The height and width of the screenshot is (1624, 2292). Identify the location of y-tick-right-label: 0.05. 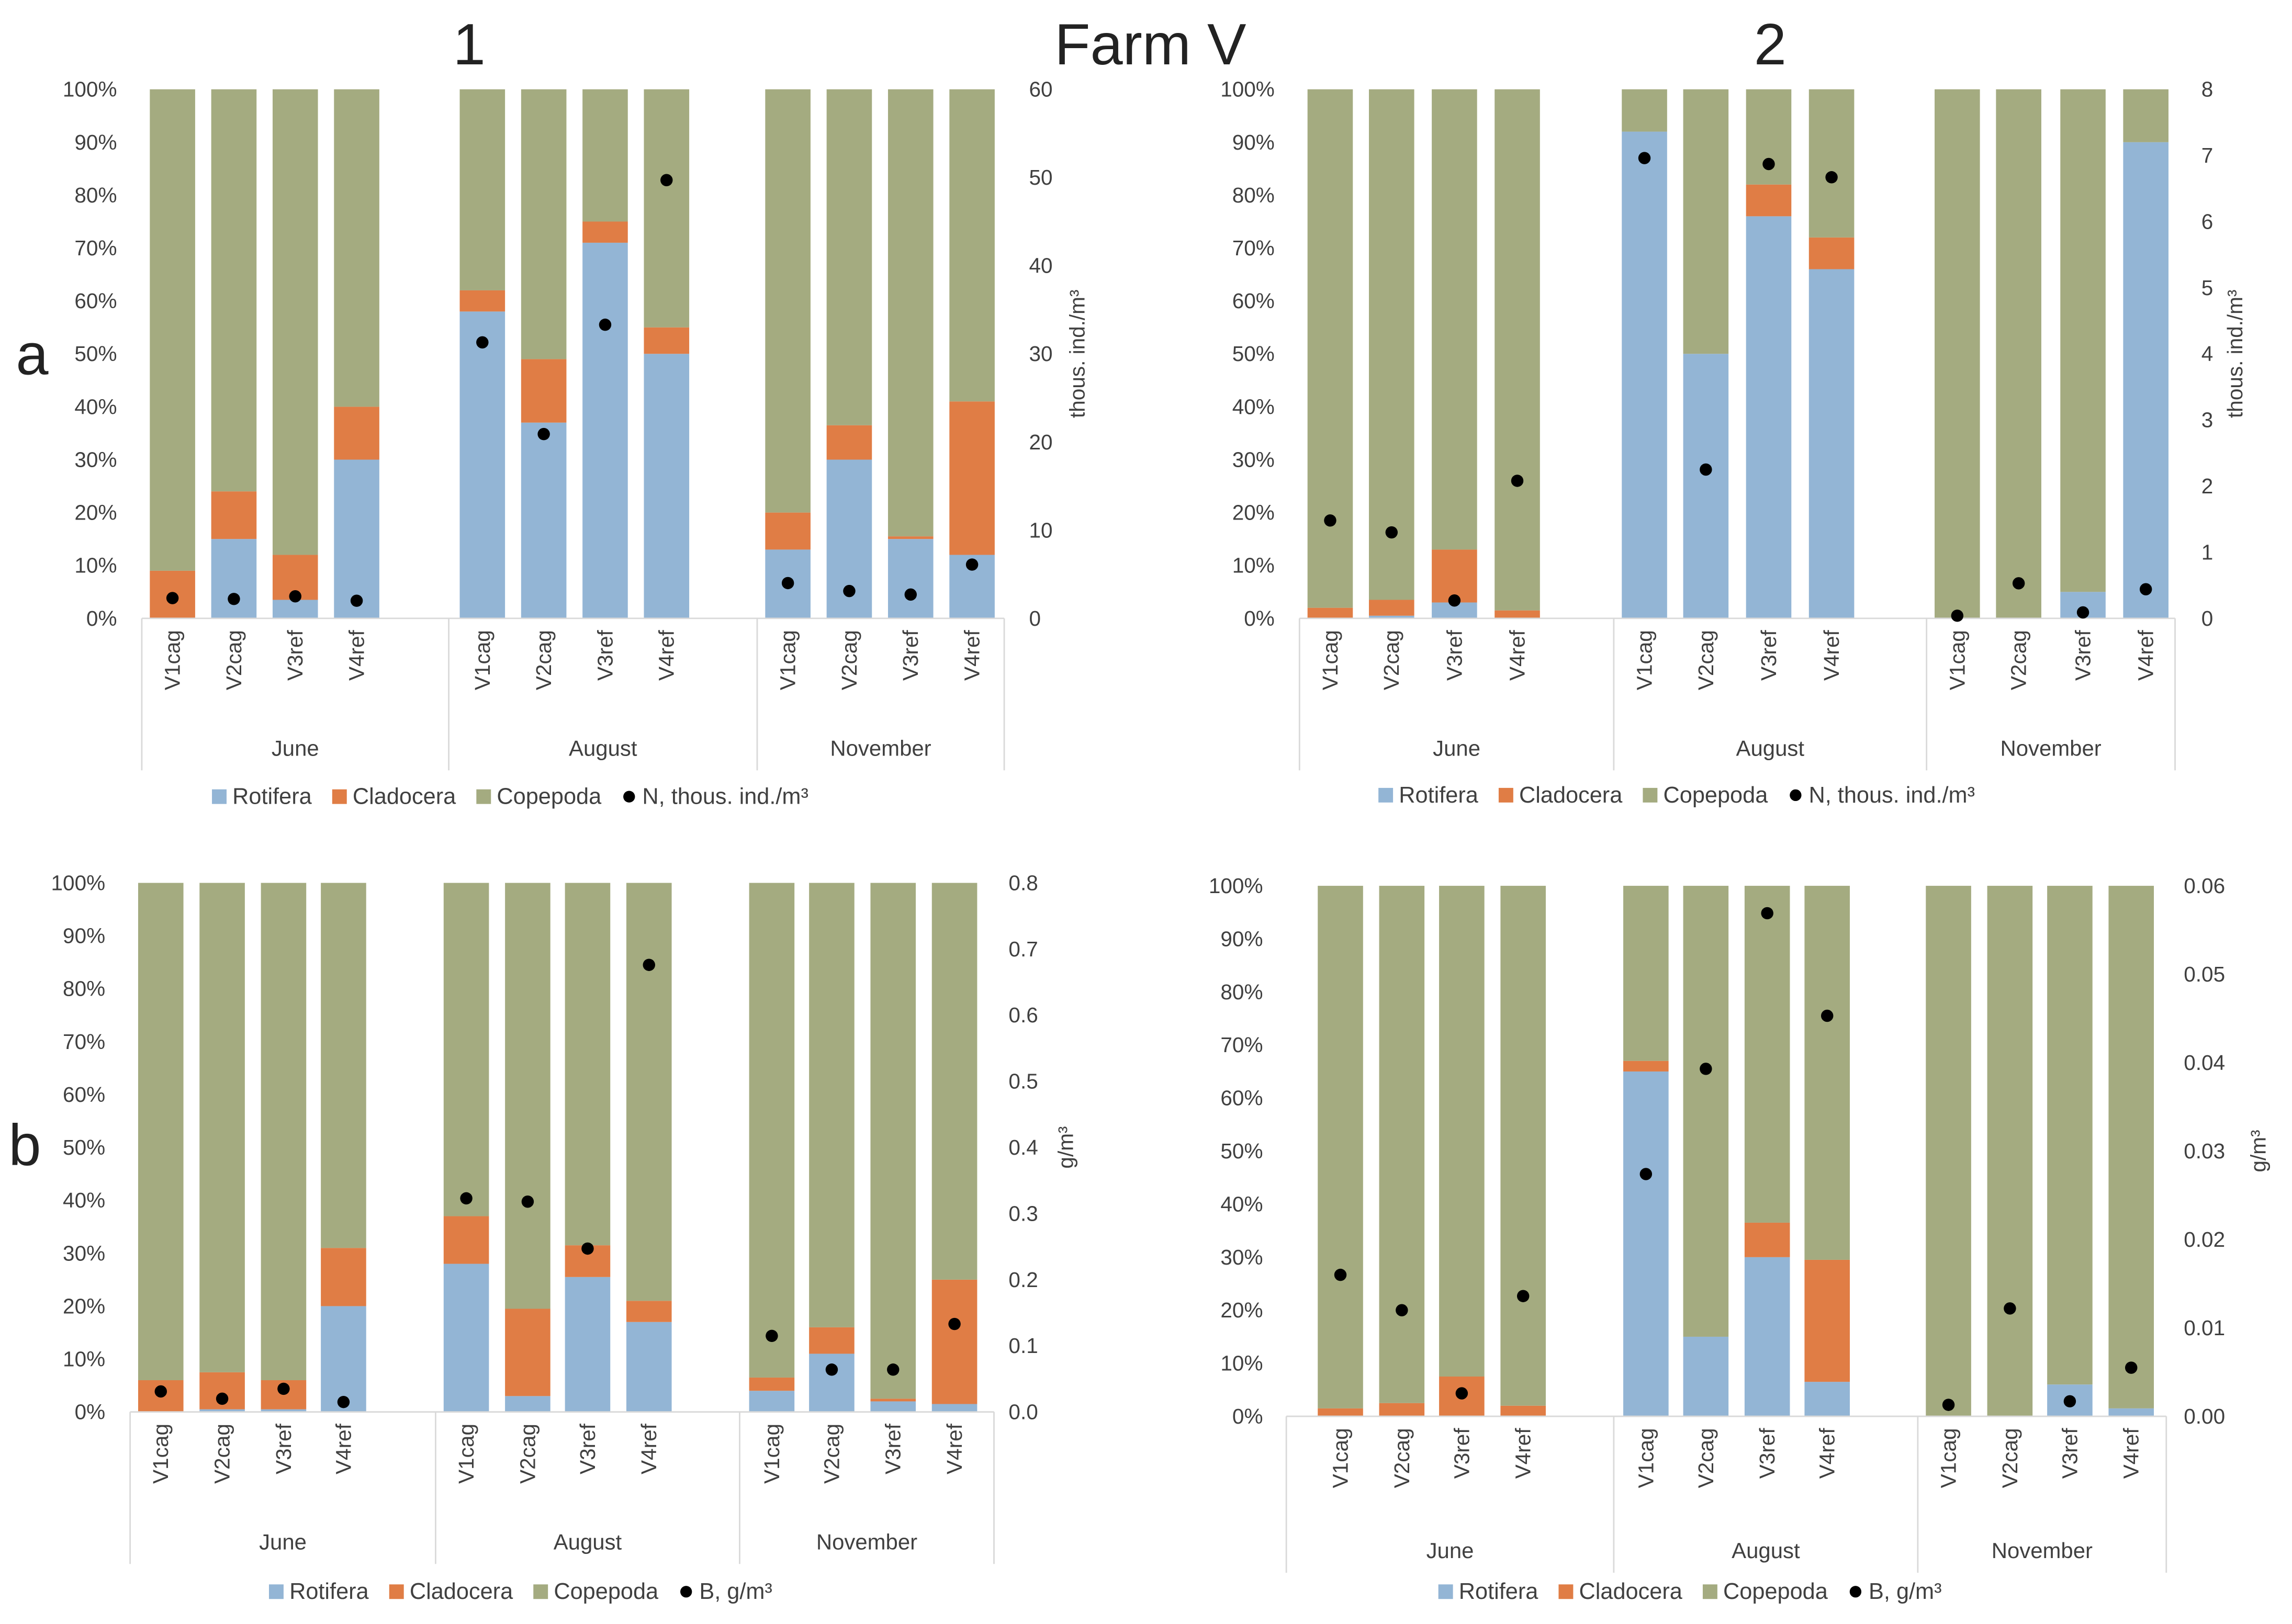
(2204, 974).